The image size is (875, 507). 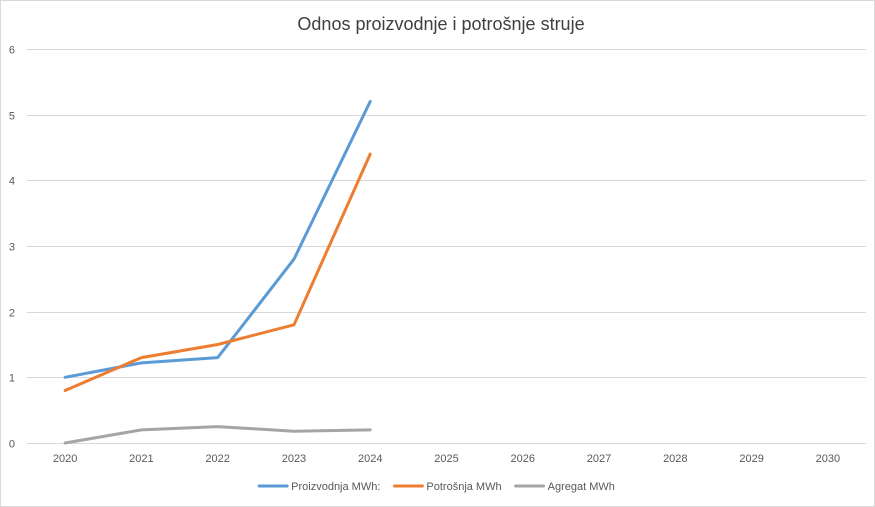 I want to click on legend-item: Agregat MWh, so click(x=564, y=487).